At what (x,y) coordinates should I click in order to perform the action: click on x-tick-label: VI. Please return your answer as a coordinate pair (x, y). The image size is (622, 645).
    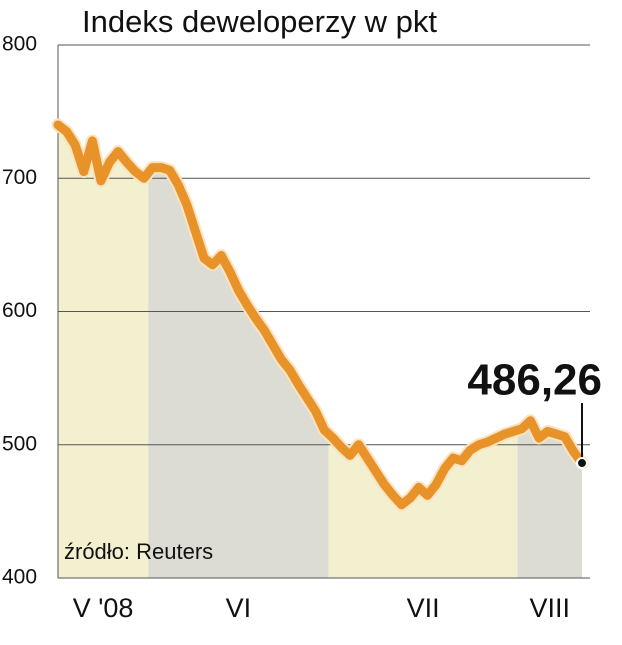
    Looking at the image, I should click on (239, 608).